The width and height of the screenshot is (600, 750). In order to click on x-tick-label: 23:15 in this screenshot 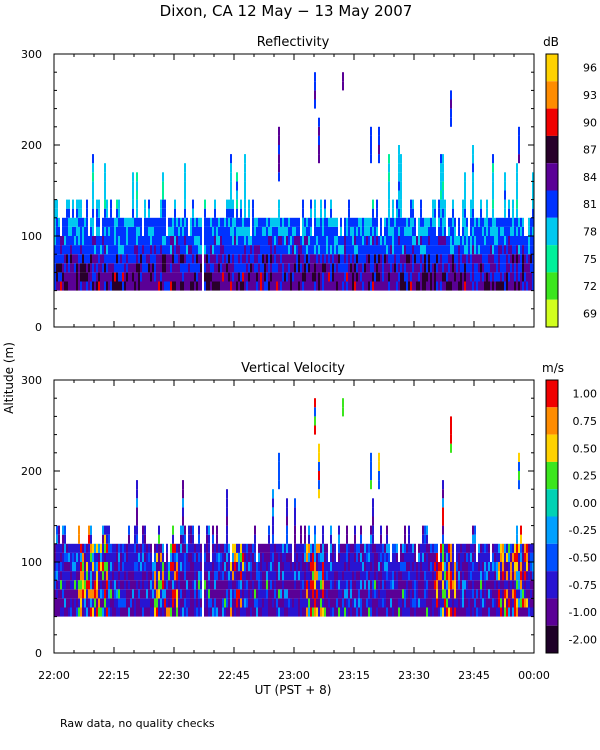, I will do `click(354, 675)`.